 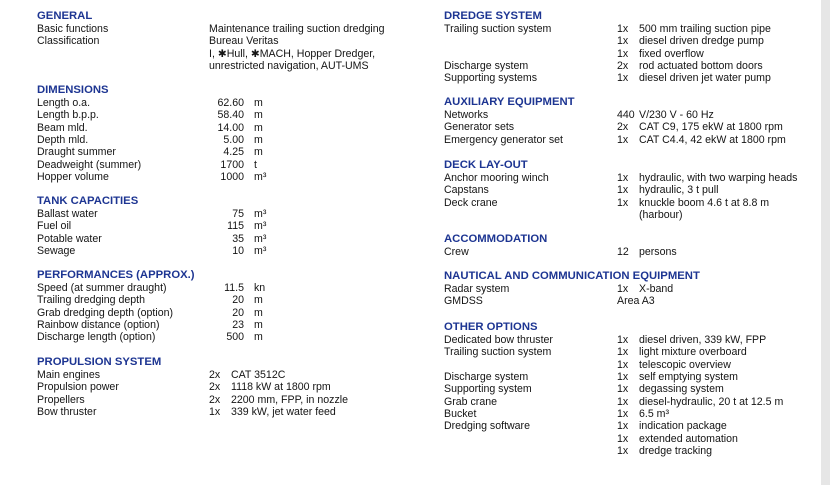 What do you see at coordinates (206, 54) in the screenshot?
I see `spec-row: I, ✱Hull, ✱MACH, Hopper Dredger,` at bounding box center [206, 54].